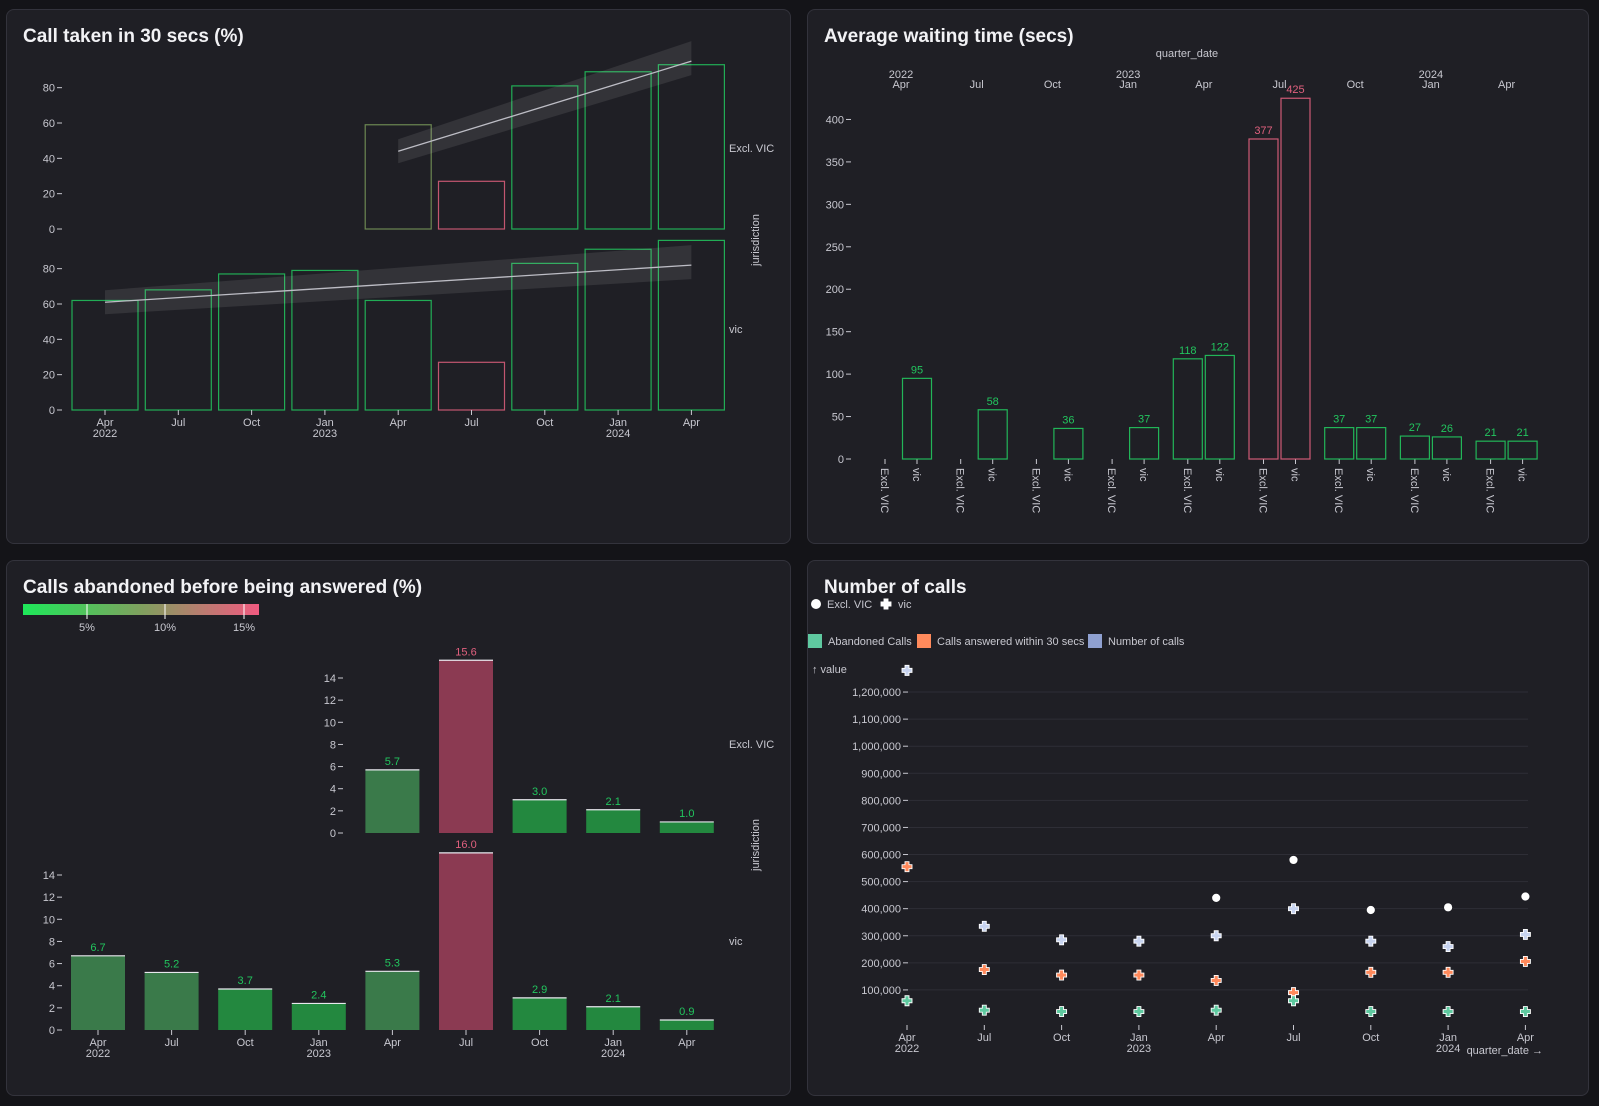  Describe the element at coordinates (835, 375) in the screenshot. I see `avg-wait-ytick-label: 100` at that location.